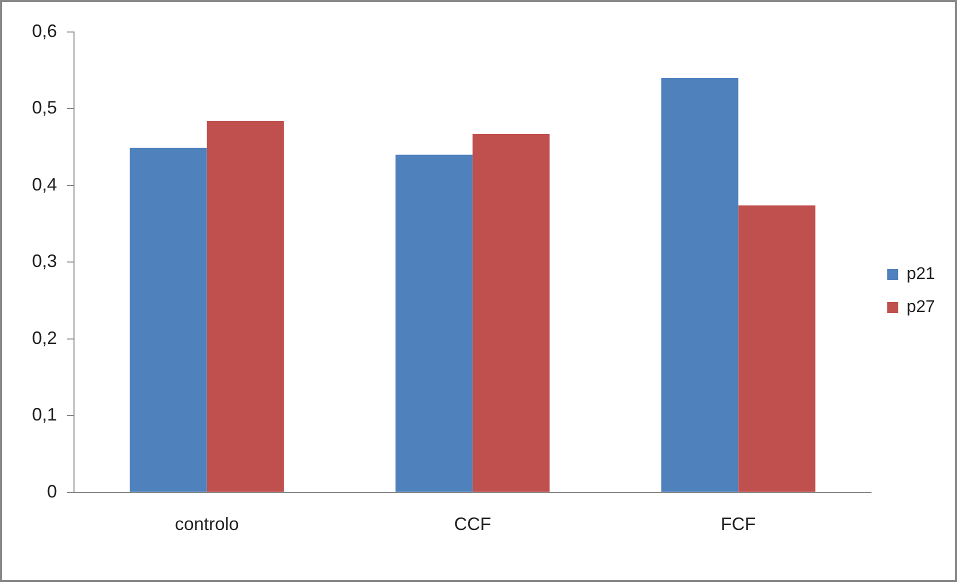 This screenshot has width=957, height=583. I want to click on x-tick-label: FCF, so click(738, 524).